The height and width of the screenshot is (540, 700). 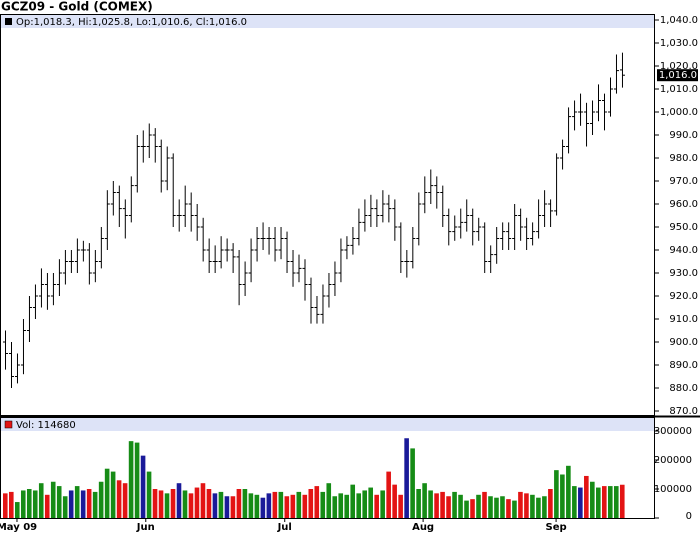 What do you see at coordinates (673, 460) in the screenshot?
I see `y2-tick-label: 200000` at bounding box center [673, 460].